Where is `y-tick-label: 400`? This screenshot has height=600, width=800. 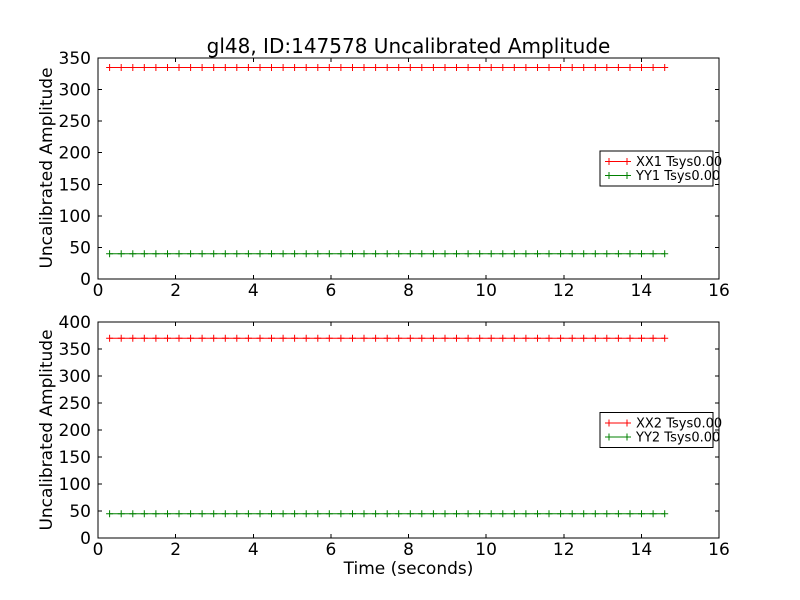
y-tick-label: 400 is located at coordinates (75, 323).